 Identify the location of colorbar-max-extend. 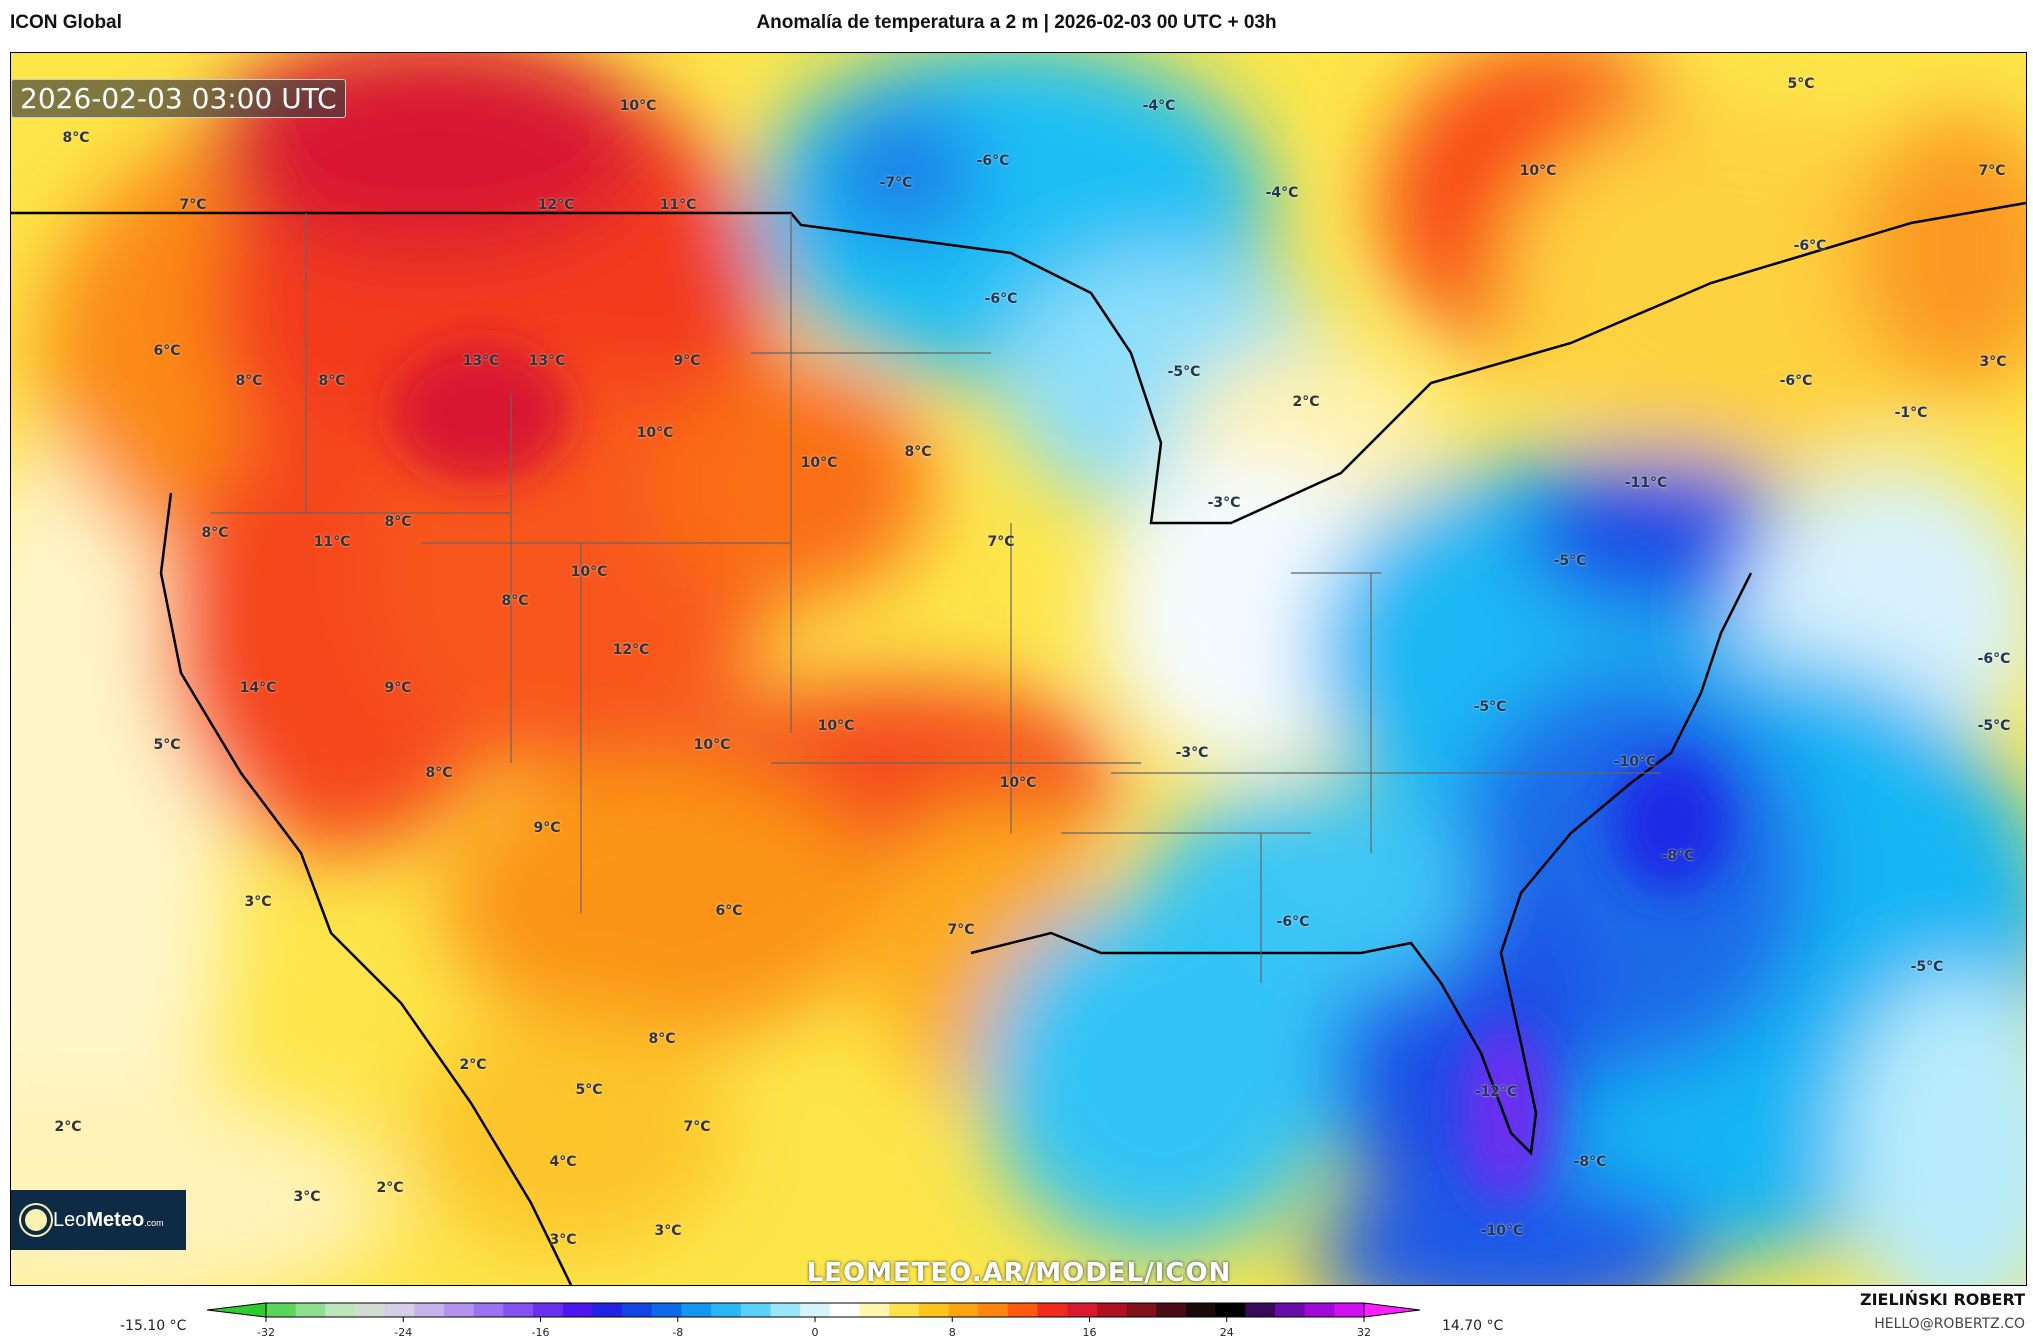
(1392, 1310).